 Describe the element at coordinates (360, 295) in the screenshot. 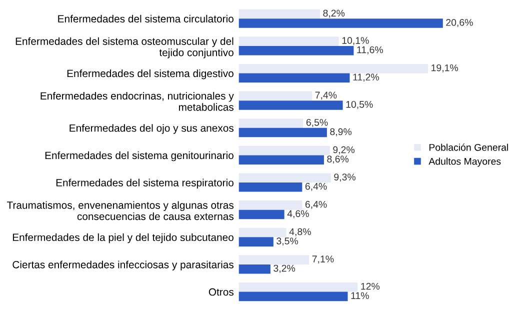

I see `data-label: 11%` at that location.